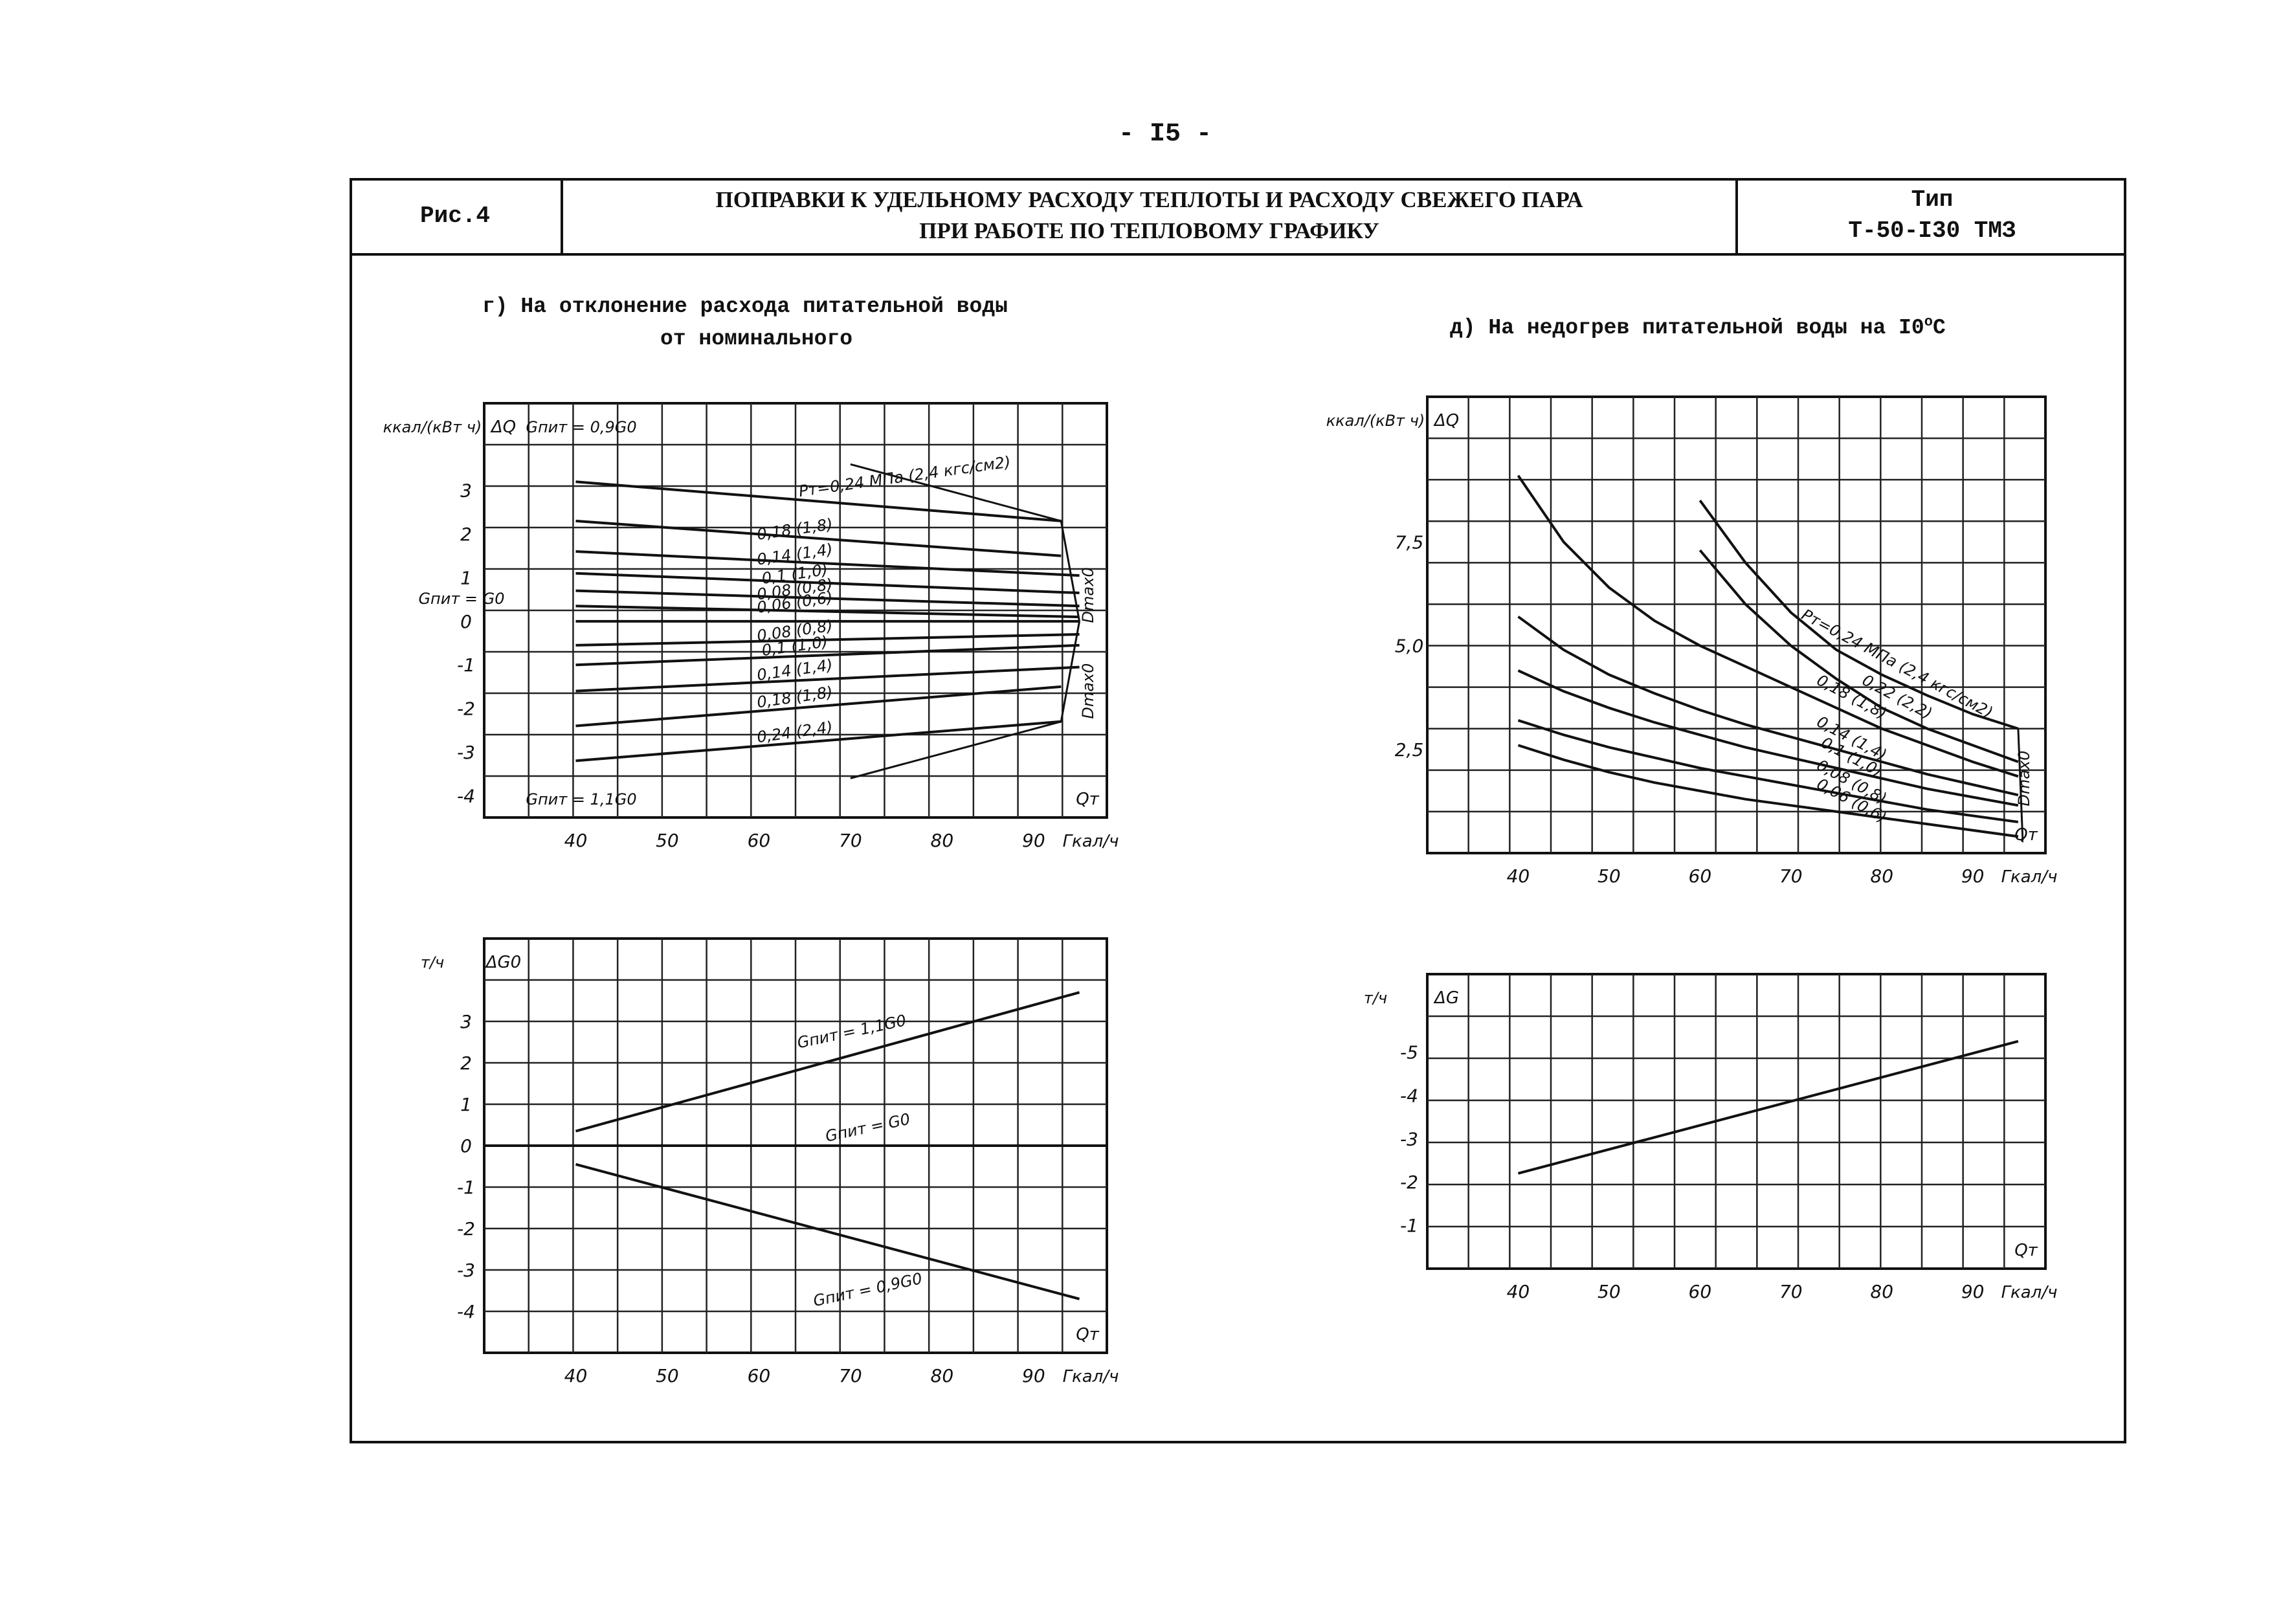 The width and height of the screenshot is (2283, 1624). Describe the element at coordinates (1149, 231) in the screenshot. I see `title-line-2: ПРИ РАБОТЕ ПО ТЕПЛОВОМУ ГРАФИКУ` at that location.